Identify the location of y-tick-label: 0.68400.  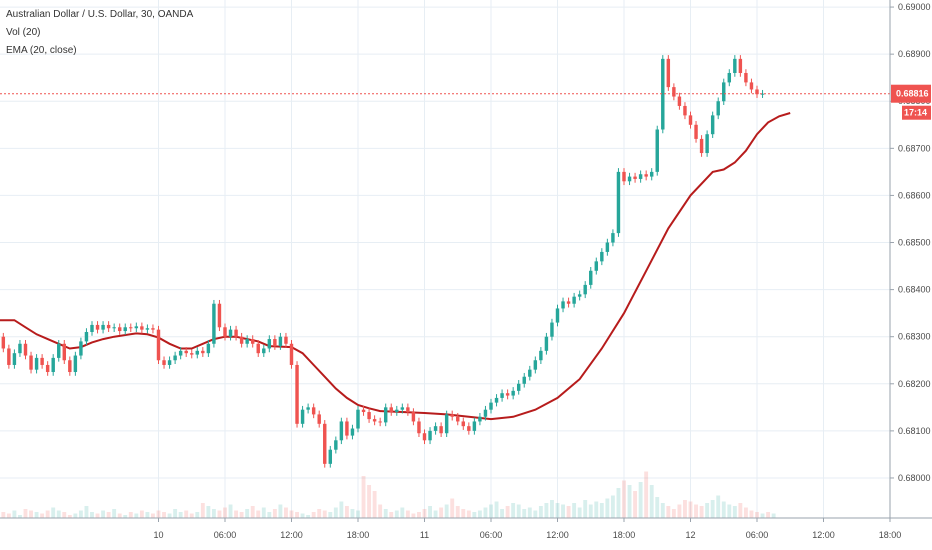
(914, 290).